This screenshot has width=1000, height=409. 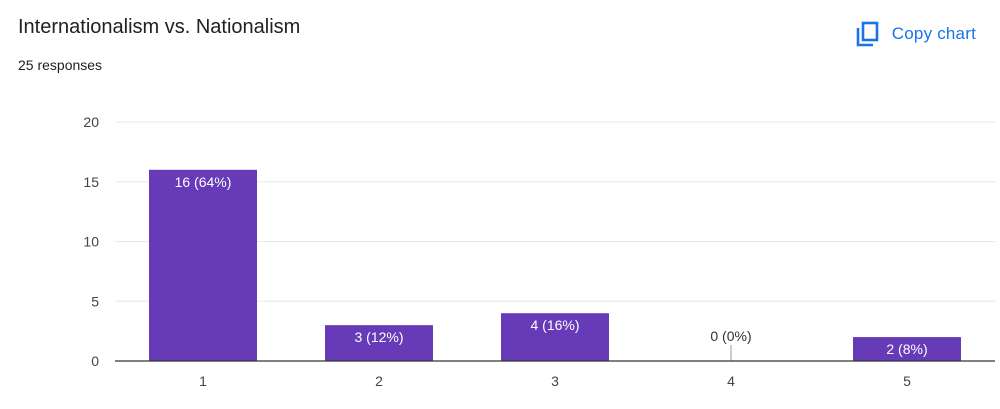 I want to click on copy-chart-button: Copy chart, so click(x=915, y=34).